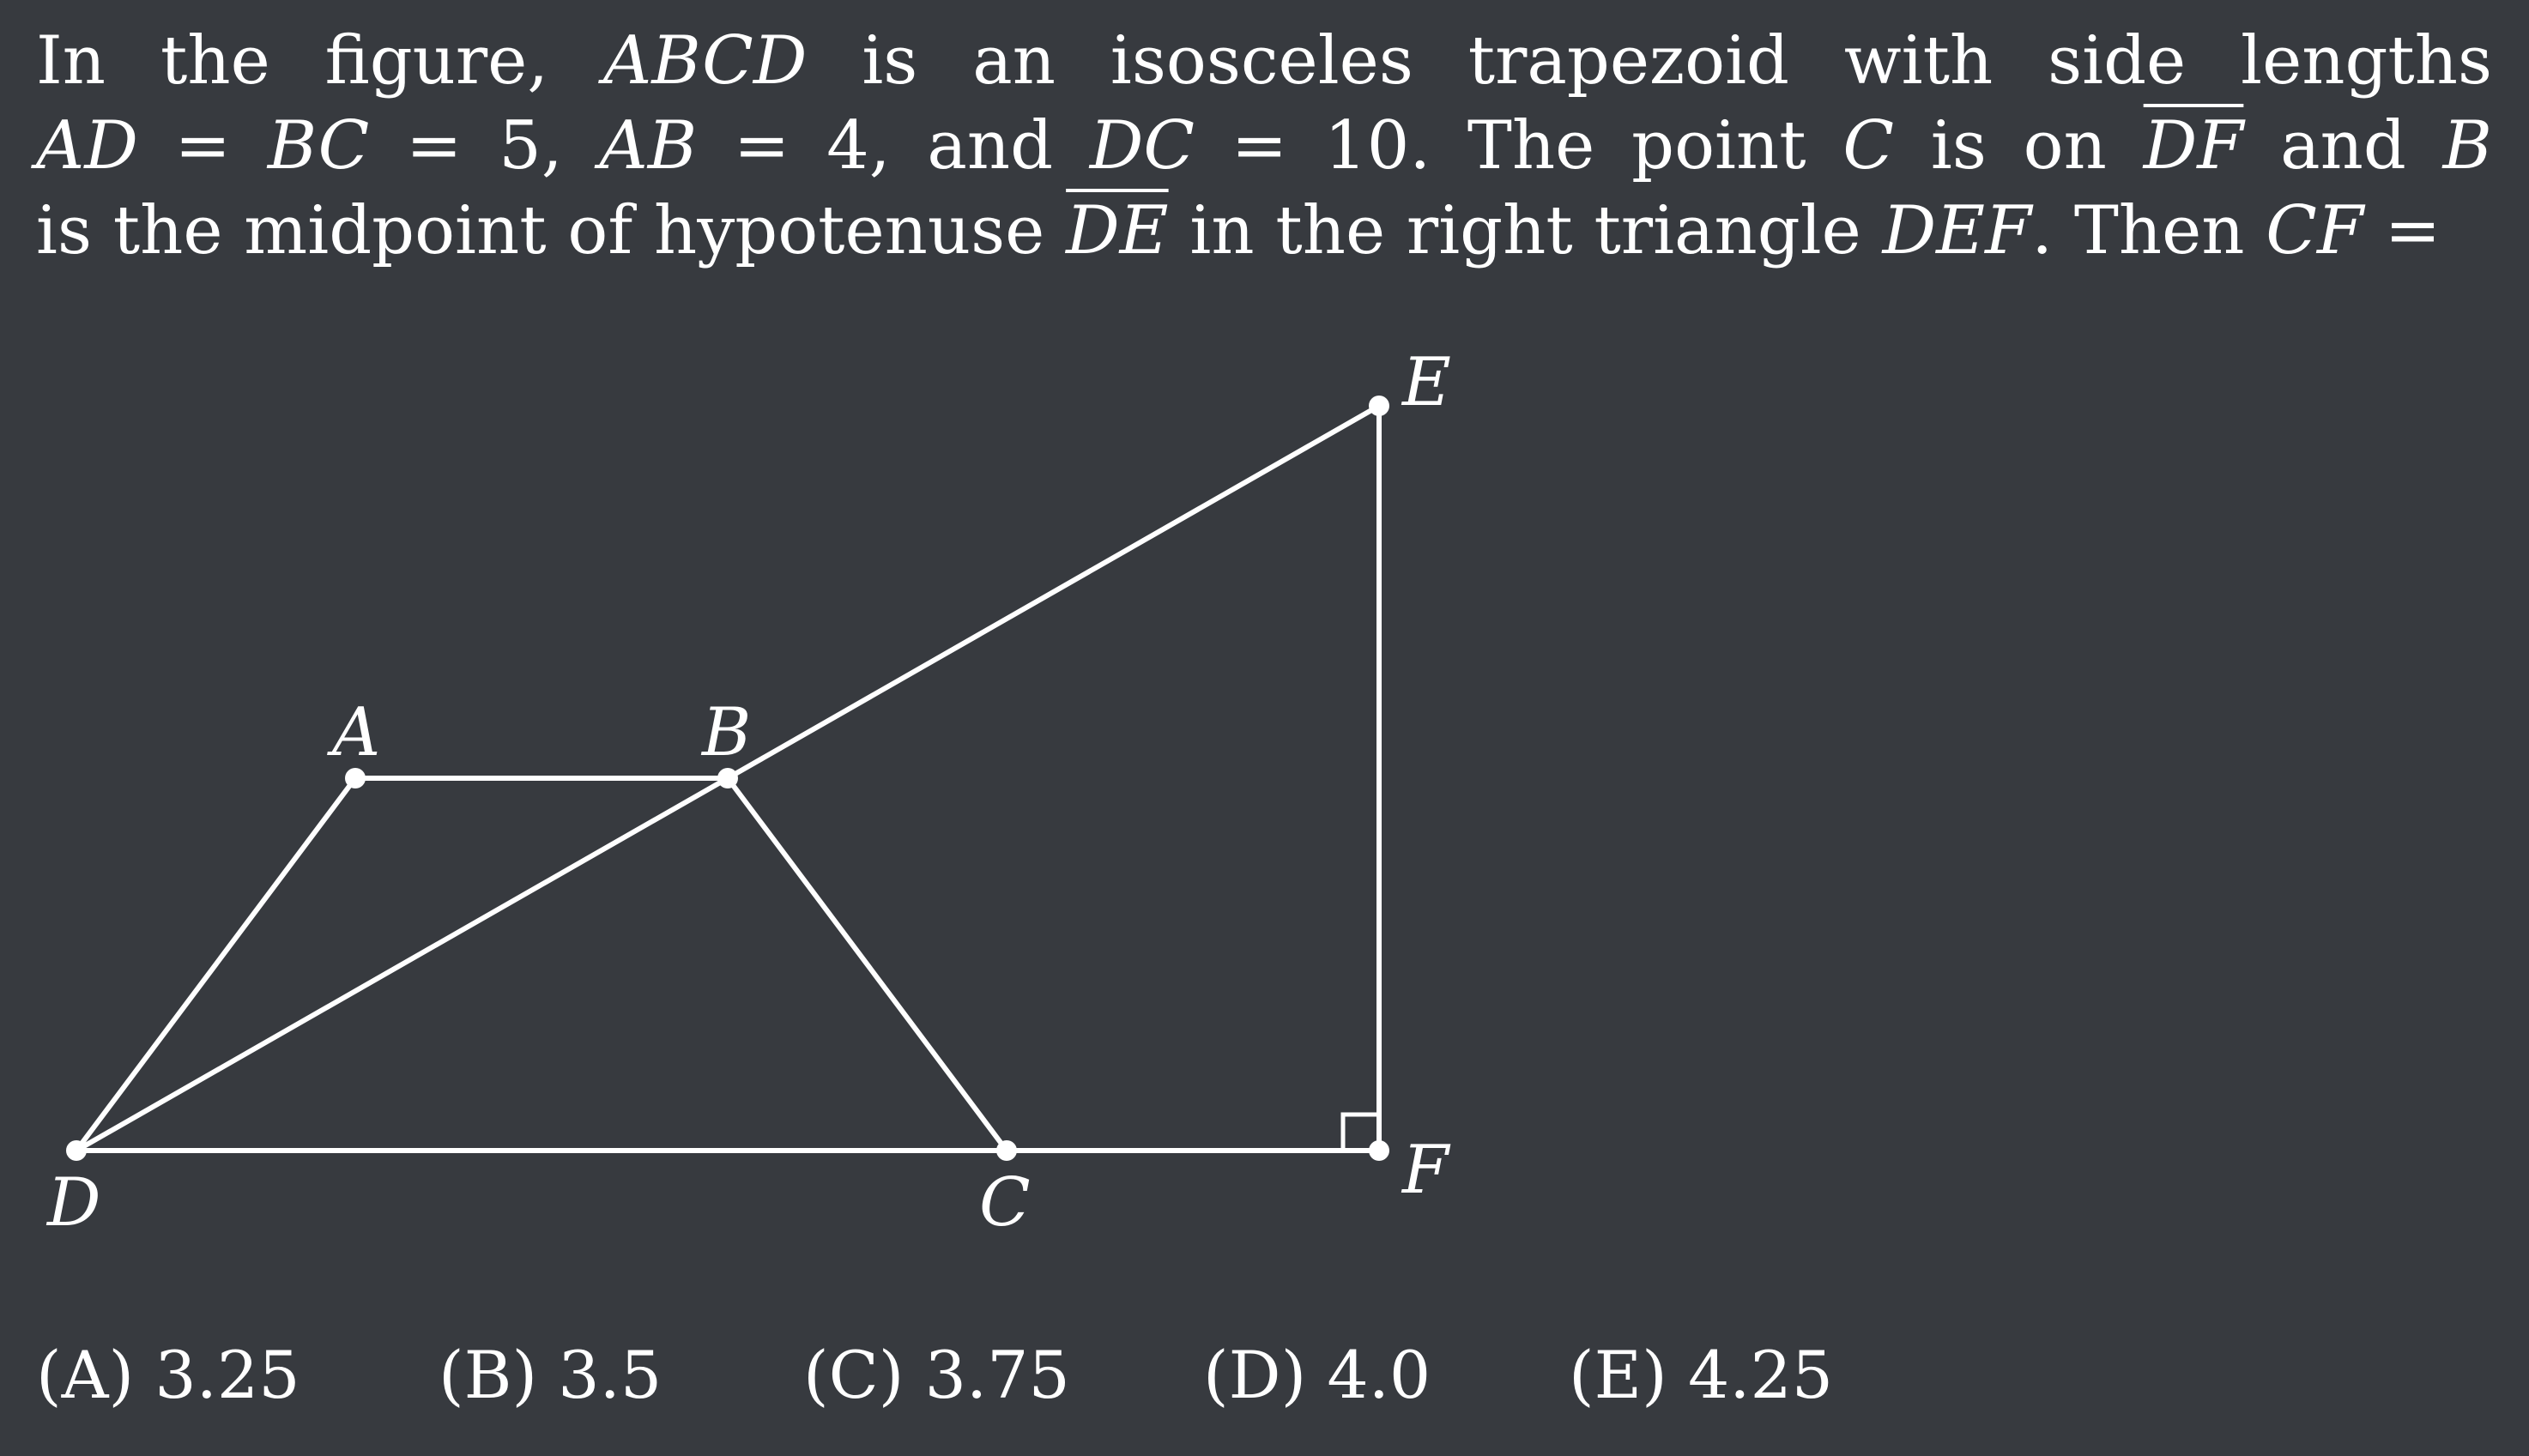 Image resolution: width=2529 pixels, height=1456 pixels. I want to click on label-b: B, so click(725, 732).